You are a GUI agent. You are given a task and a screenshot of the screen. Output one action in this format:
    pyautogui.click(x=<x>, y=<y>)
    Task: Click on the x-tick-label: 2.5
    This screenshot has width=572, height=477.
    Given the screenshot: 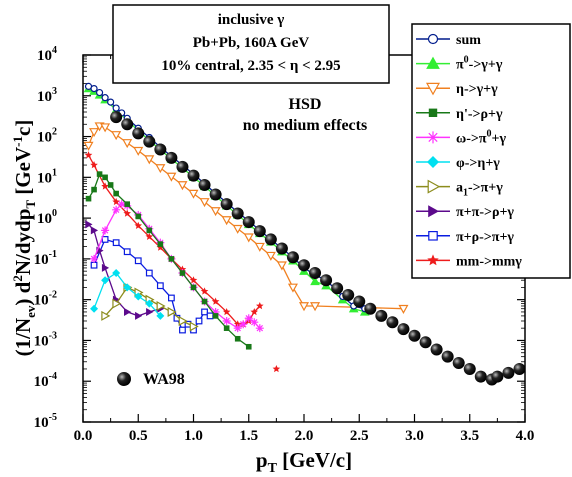 What is the action you would take?
    pyautogui.click(x=359, y=436)
    